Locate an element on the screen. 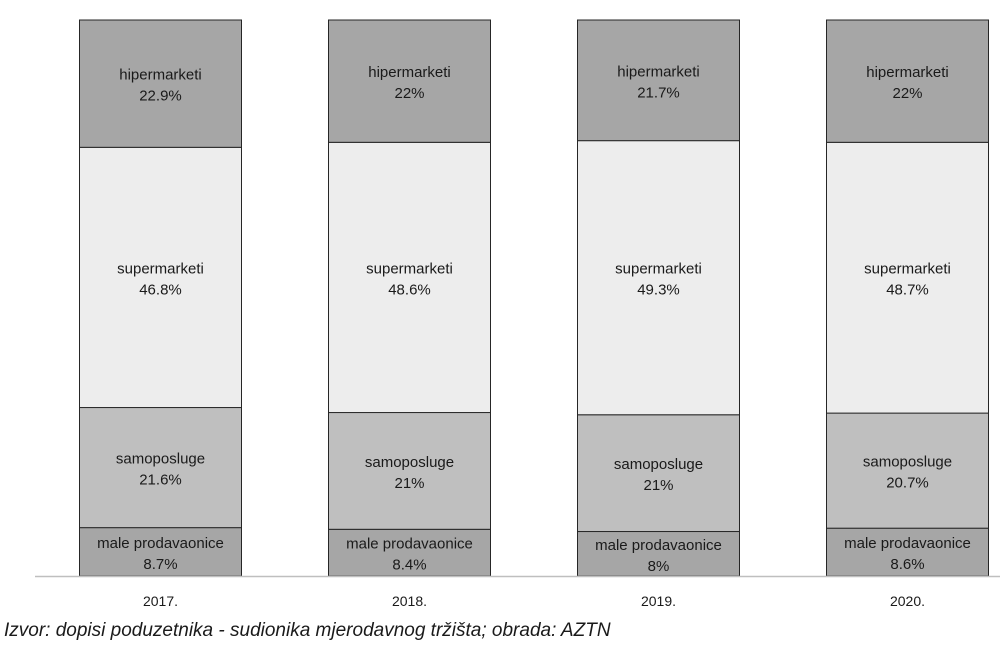 This screenshot has width=1000, height=664. data-label: 49.3% is located at coordinates (658, 290).